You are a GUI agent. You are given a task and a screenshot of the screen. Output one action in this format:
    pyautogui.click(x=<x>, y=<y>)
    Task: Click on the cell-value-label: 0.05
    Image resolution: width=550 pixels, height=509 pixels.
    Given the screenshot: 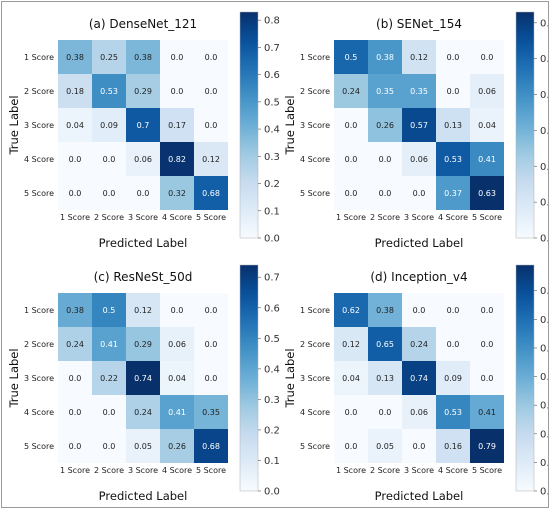 What is the action you would take?
    pyautogui.click(x=143, y=446)
    